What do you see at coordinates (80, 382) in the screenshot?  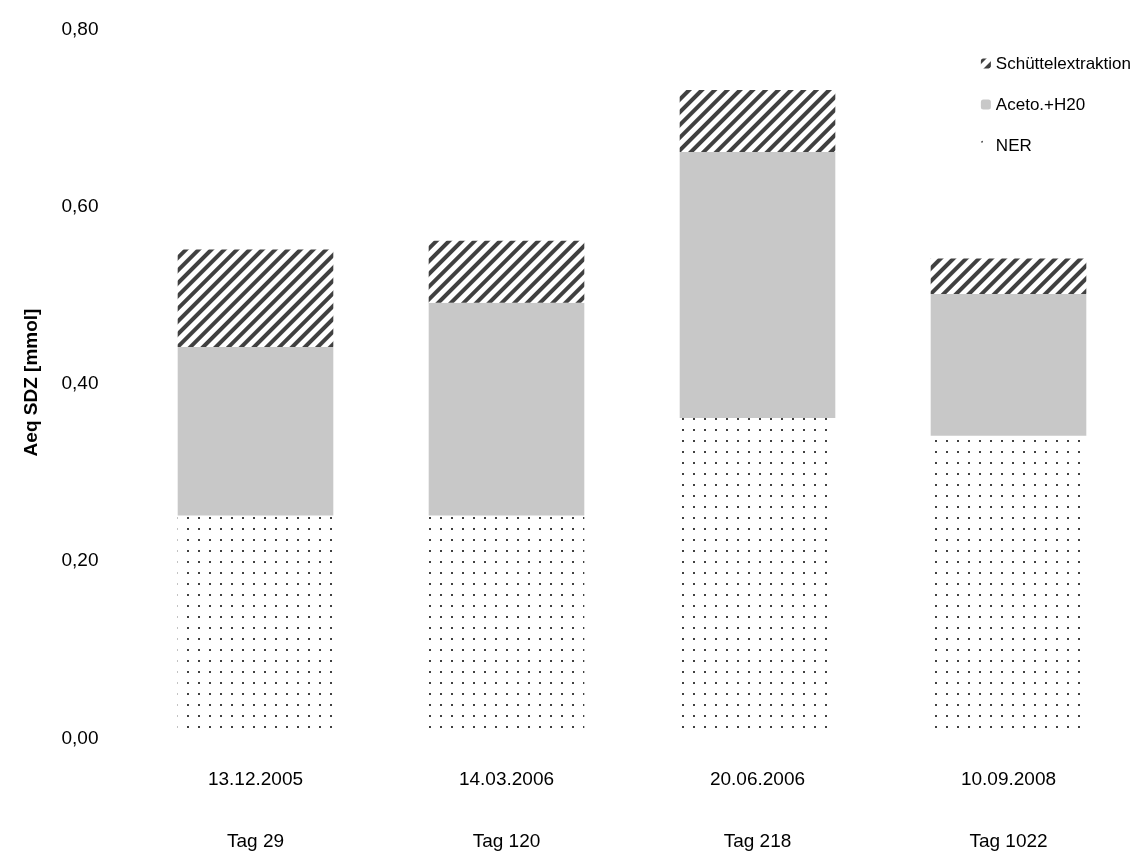 I see `y-tick-label: 0,40` at bounding box center [80, 382].